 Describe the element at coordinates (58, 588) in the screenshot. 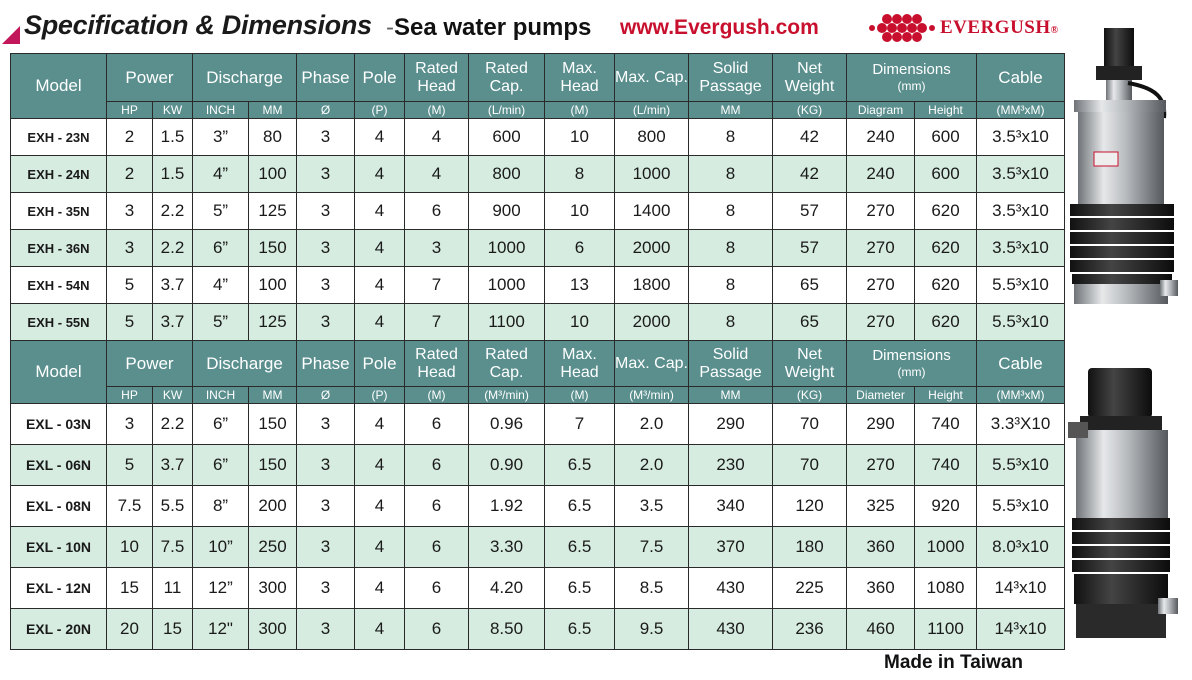

I see `model-cell: EXL - 12N` at that location.